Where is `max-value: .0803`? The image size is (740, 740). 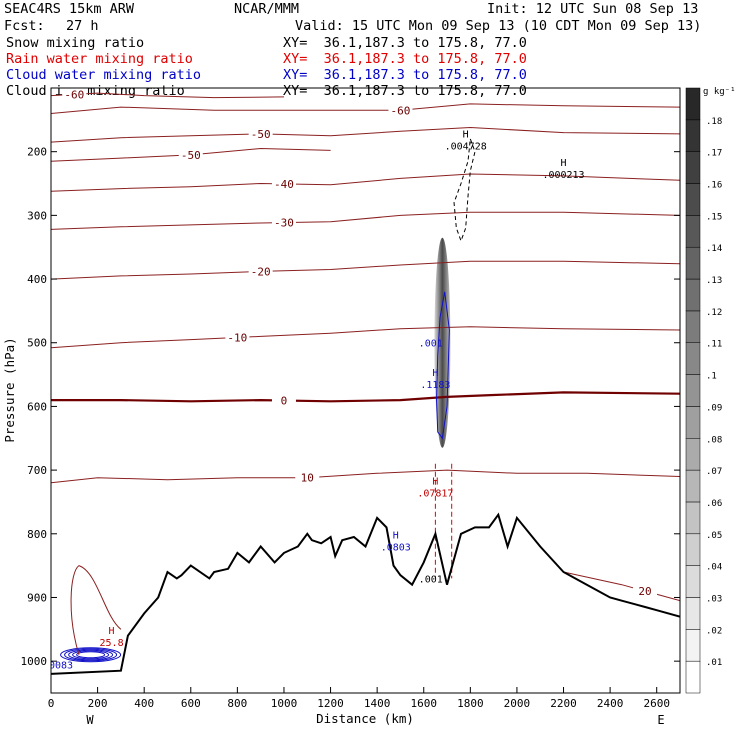 max-value: .0803 is located at coordinates (396, 548).